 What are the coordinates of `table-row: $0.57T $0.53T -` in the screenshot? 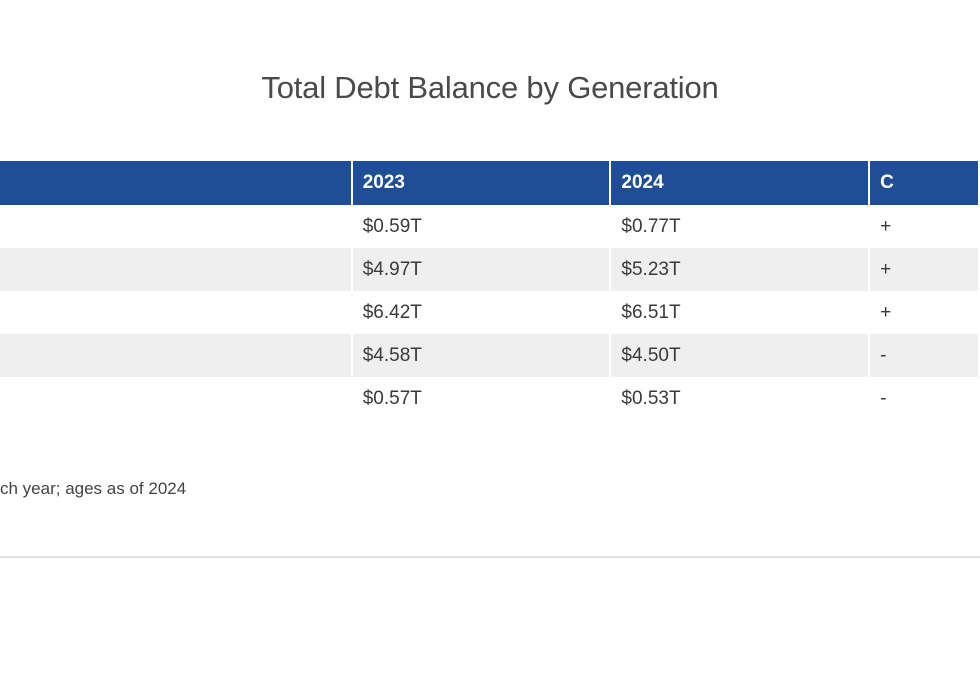 It's located at (490, 398).